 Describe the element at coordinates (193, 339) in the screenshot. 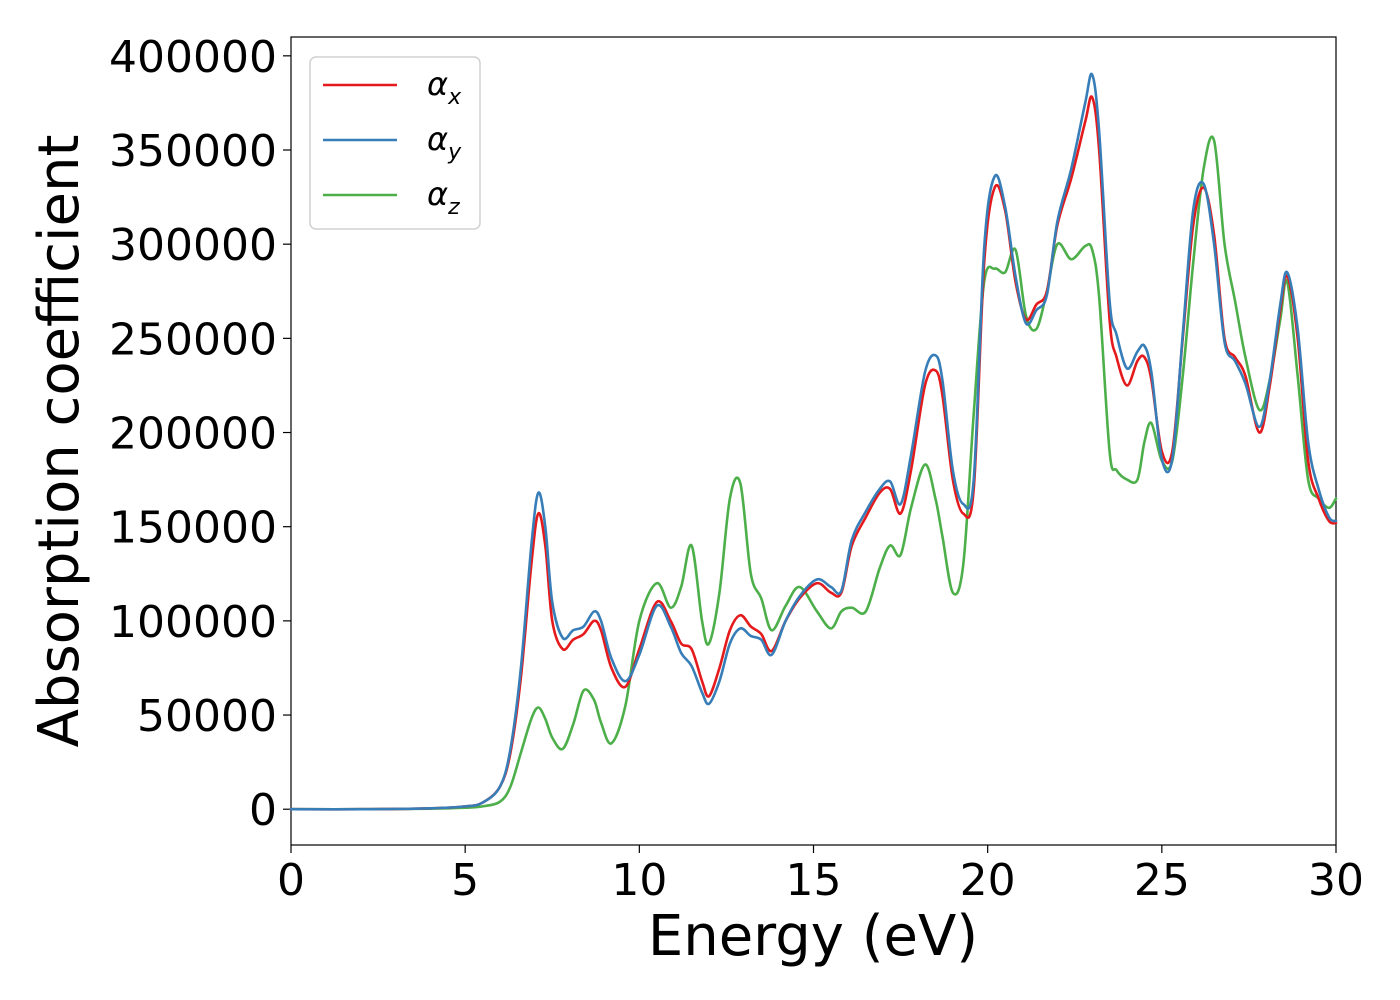

I see `y-tick-label: 250000` at that location.